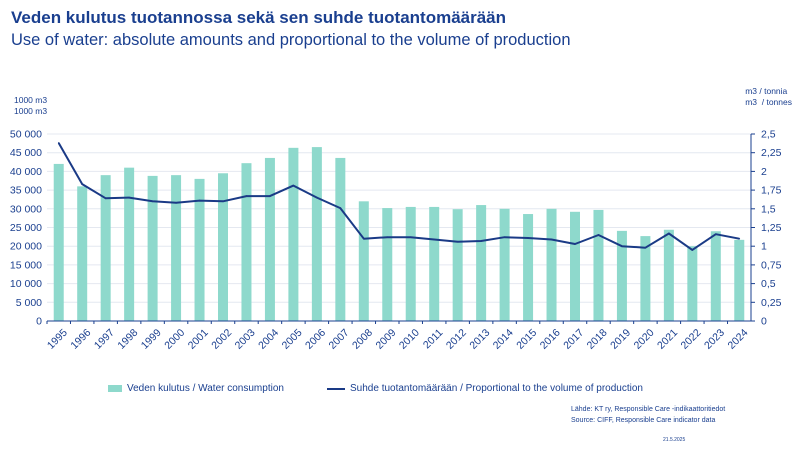 This screenshot has width=800, height=449. Describe the element at coordinates (104, 339) in the screenshot. I see `x-tick-label: 1997` at that location.